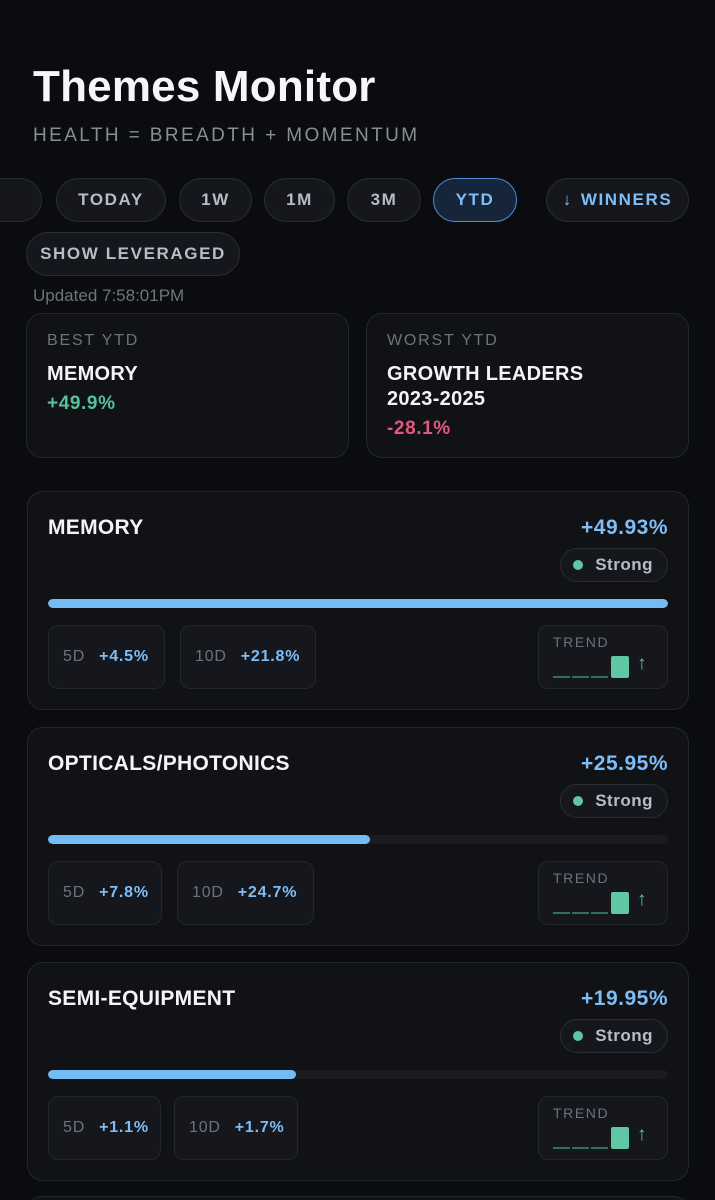 This screenshot has height=1200, width=715. Describe the element at coordinates (384, 200) in the screenshot. I see `period-pill-3m: 3M` at that location.